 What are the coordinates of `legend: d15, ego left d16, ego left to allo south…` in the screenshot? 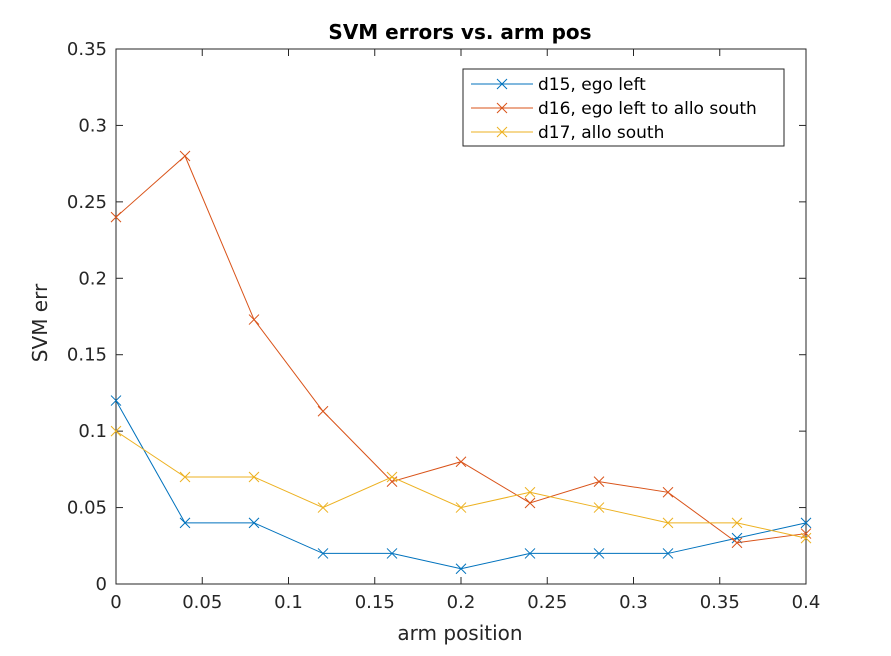 It's located at (623, 107).